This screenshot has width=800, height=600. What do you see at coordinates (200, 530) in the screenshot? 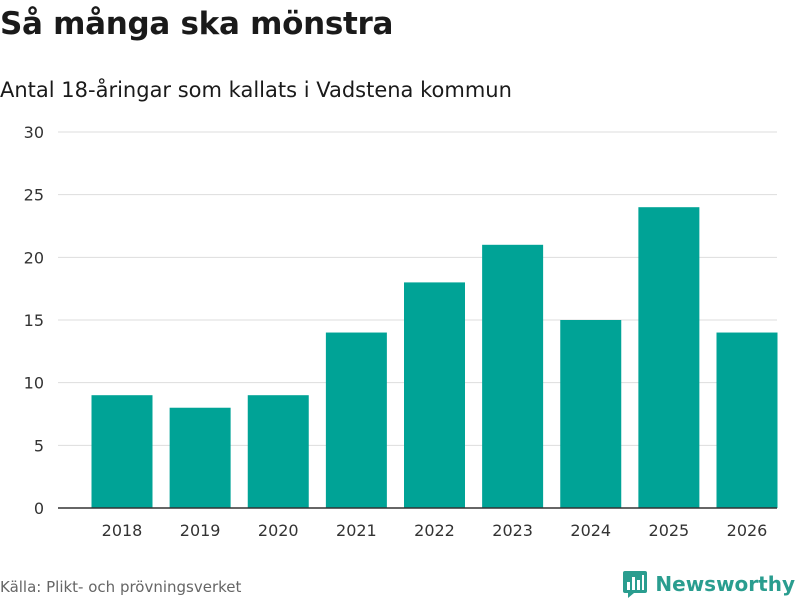
I see `x-tick-label: 2019` at bounding box center [200, 530].